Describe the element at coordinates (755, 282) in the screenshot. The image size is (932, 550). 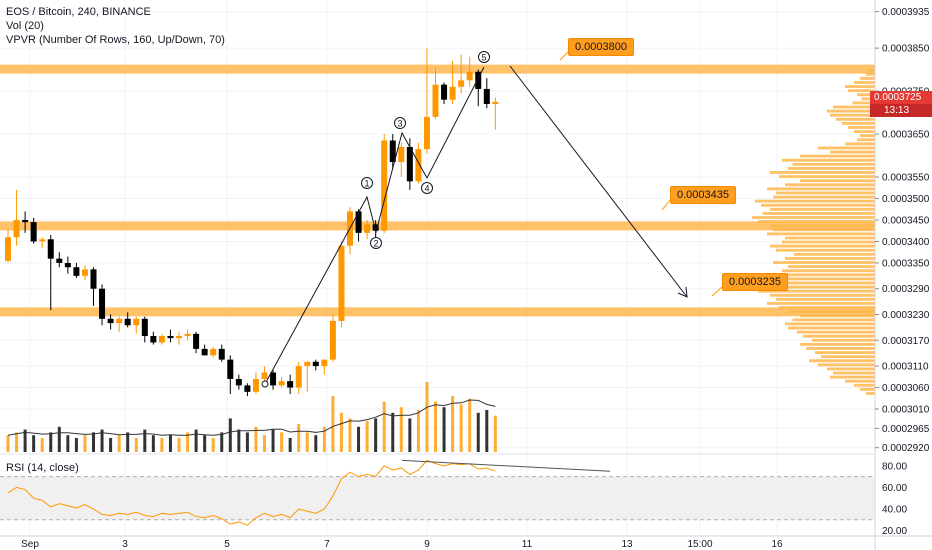
I see `level-label-0003235: 0.0003235` at that location.